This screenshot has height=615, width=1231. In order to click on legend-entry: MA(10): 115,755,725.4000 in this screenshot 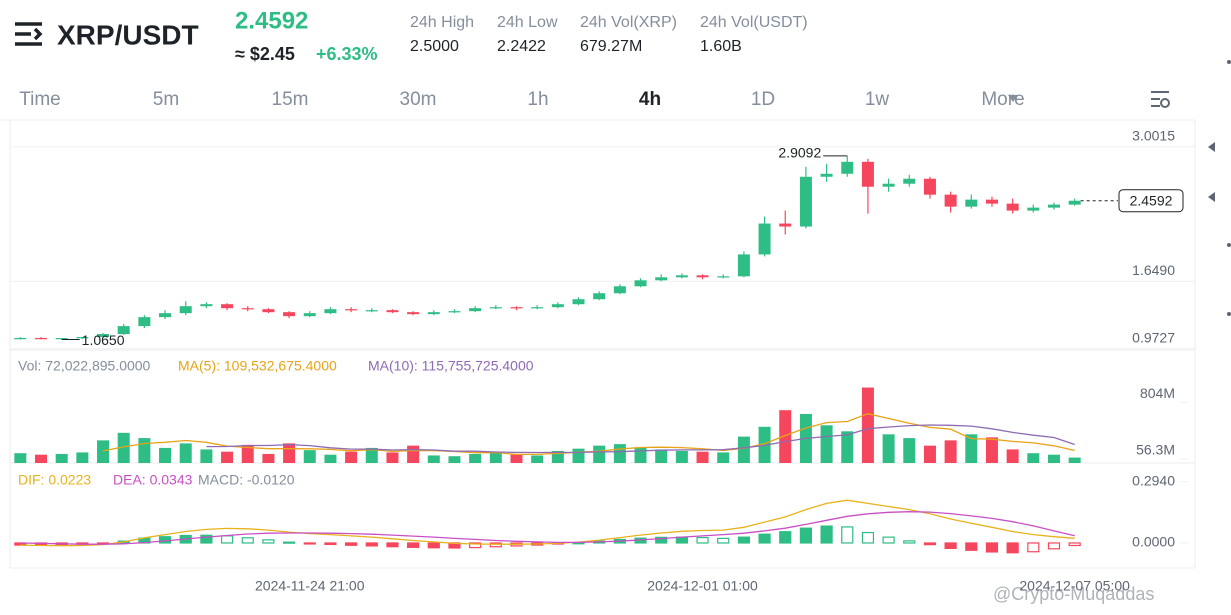, I will do `click(451, 366)`.